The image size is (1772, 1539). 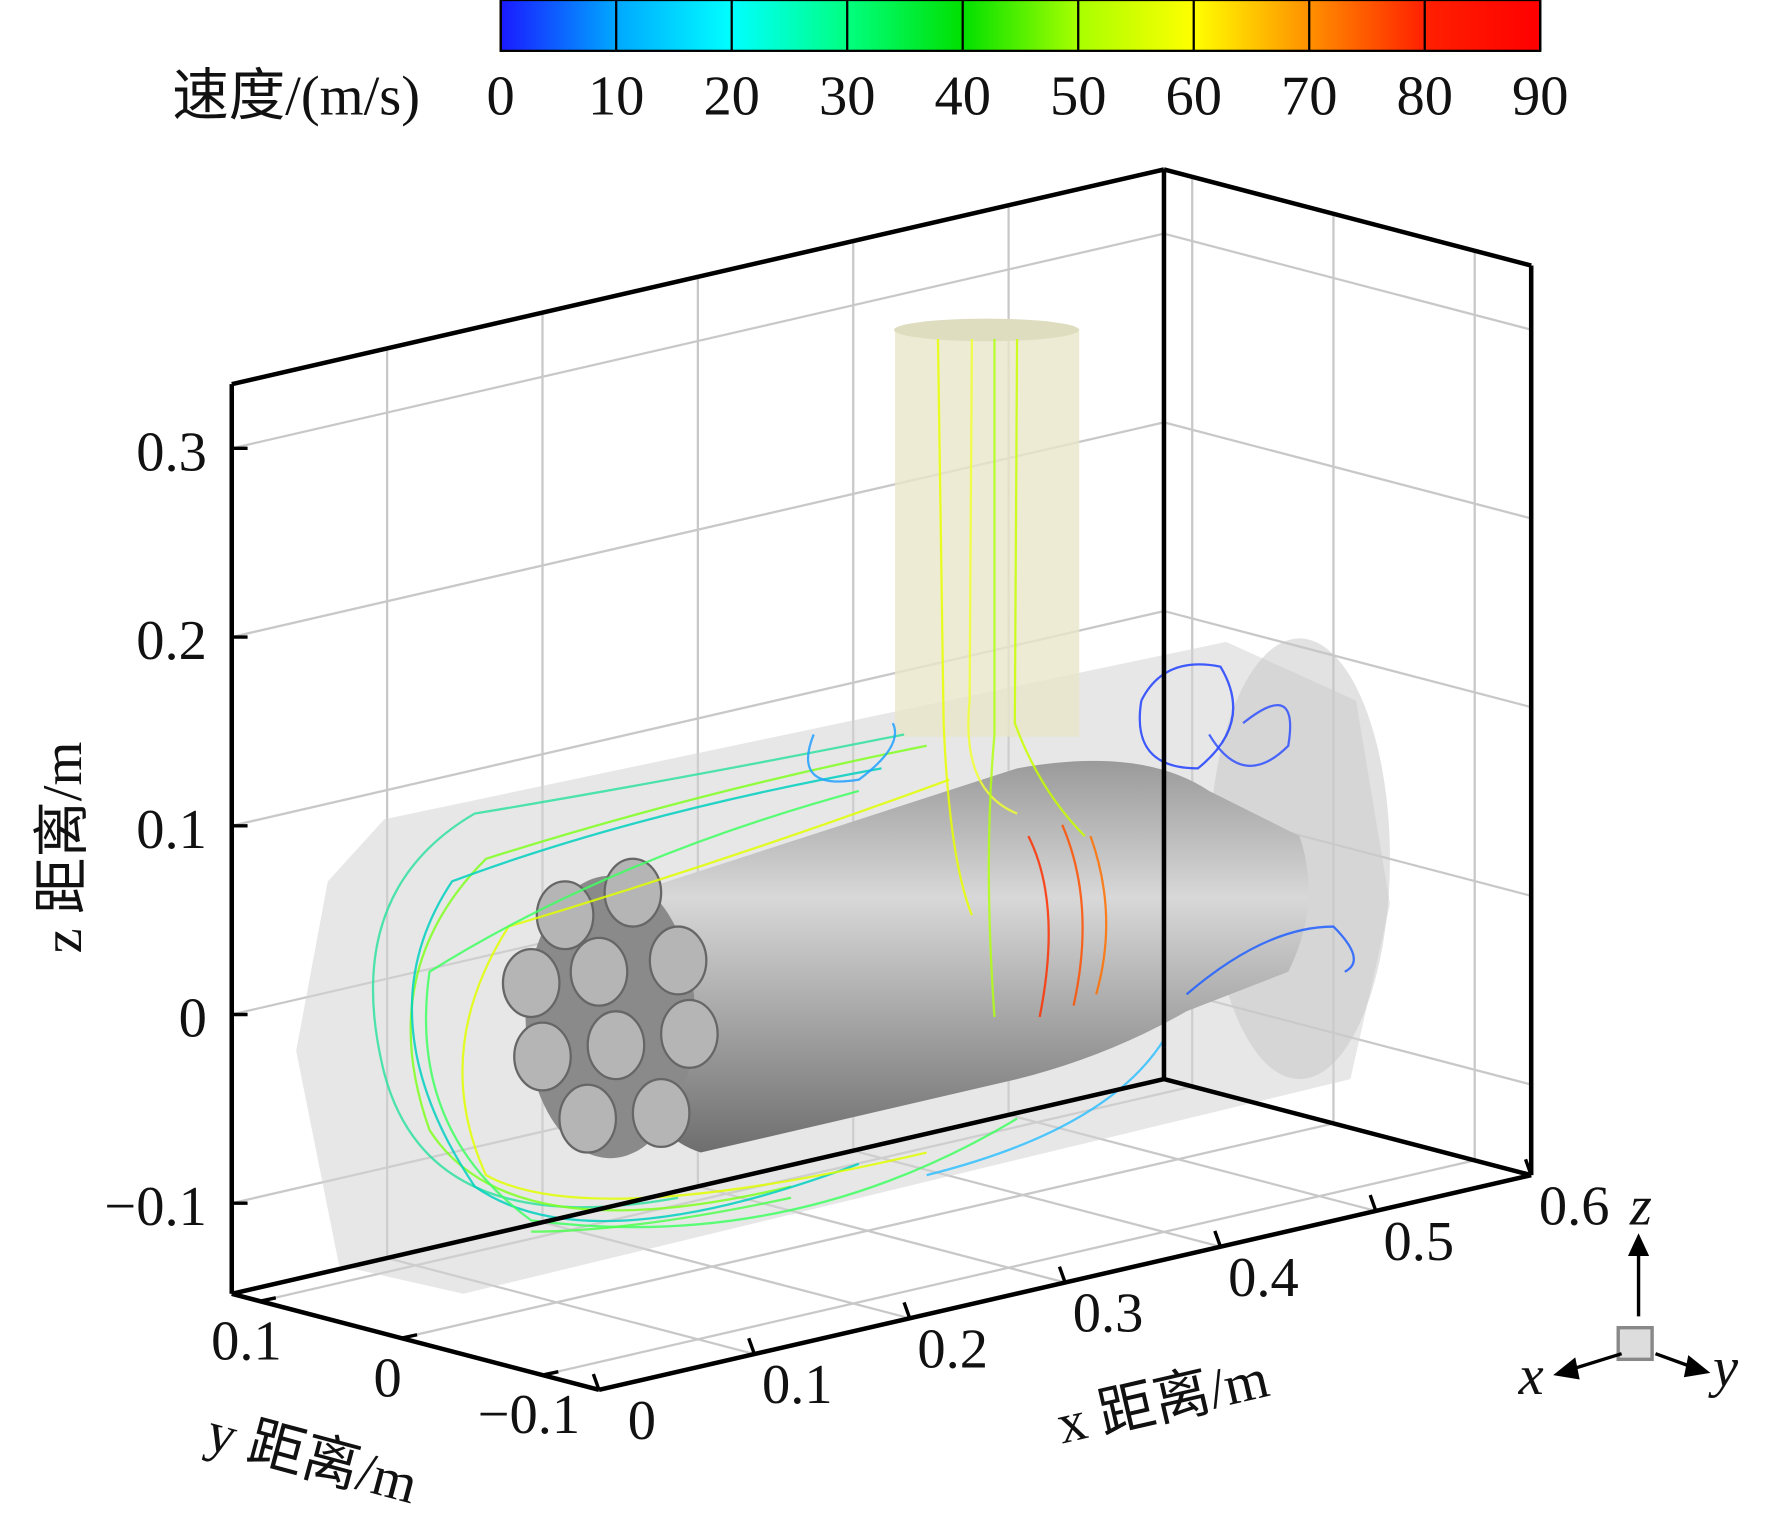 I want to click on z-axis-label: z 距离/m, so click(x=63, y=848).